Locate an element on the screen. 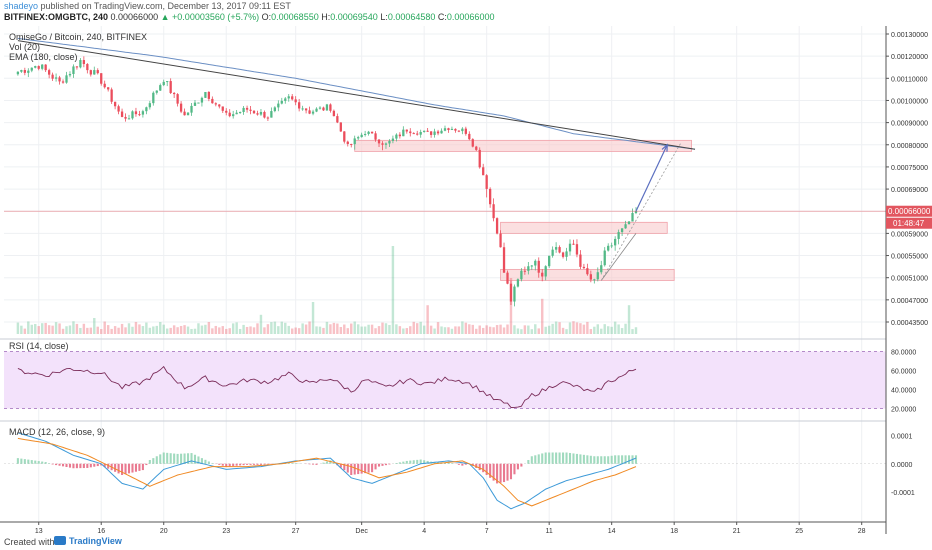 The width and height of the screenshot is (932, 550). open-value: 0.00068550 is located at coordinates (295, 17).